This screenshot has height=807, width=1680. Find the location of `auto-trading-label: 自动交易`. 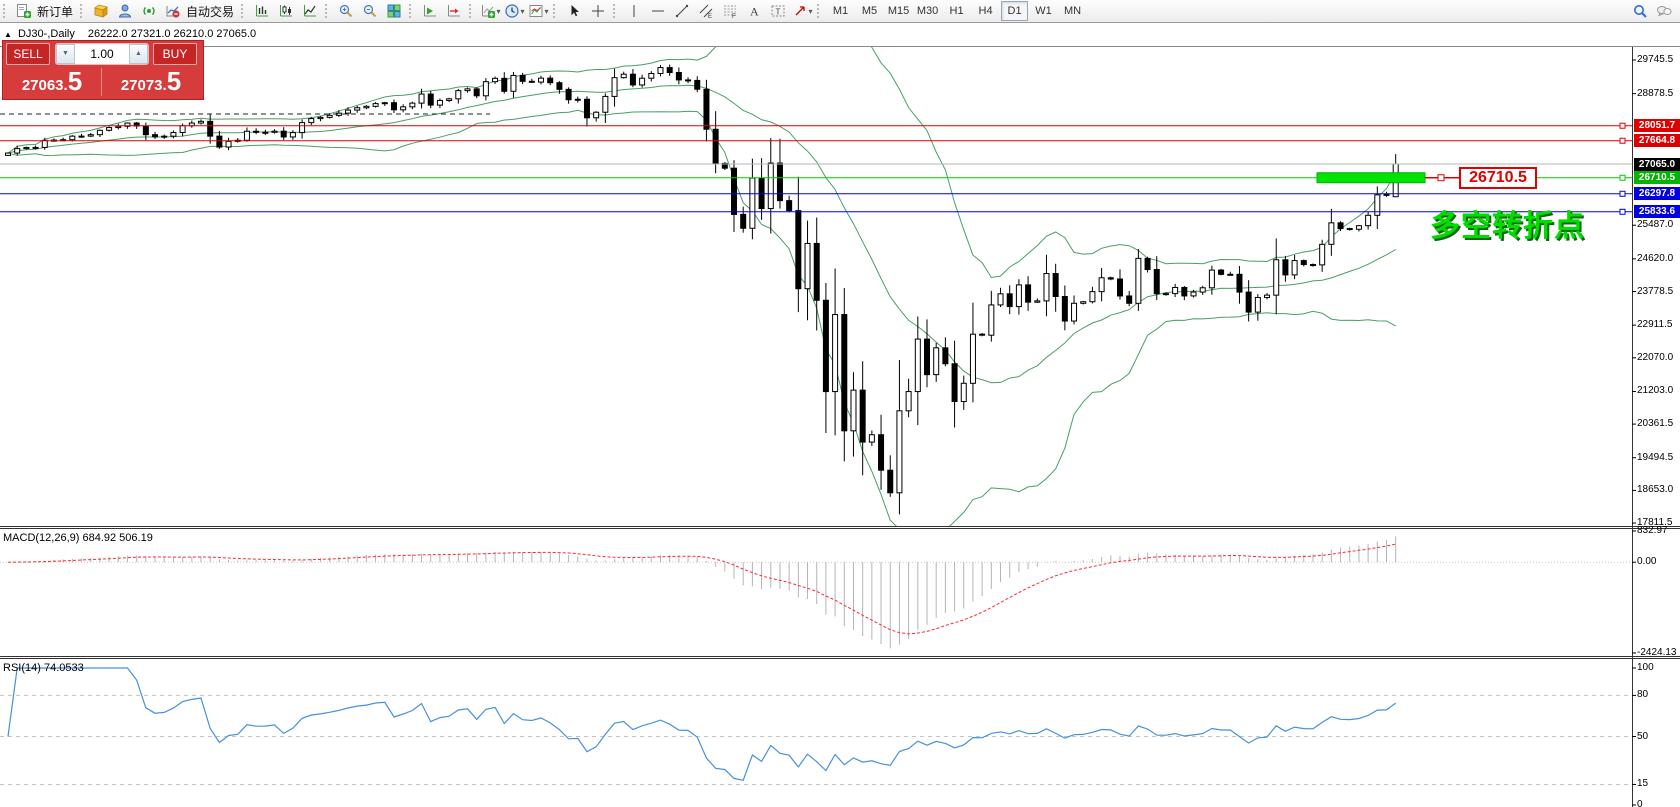

auto-trading-label: 自动交易 is located at coordinates (210, 11).